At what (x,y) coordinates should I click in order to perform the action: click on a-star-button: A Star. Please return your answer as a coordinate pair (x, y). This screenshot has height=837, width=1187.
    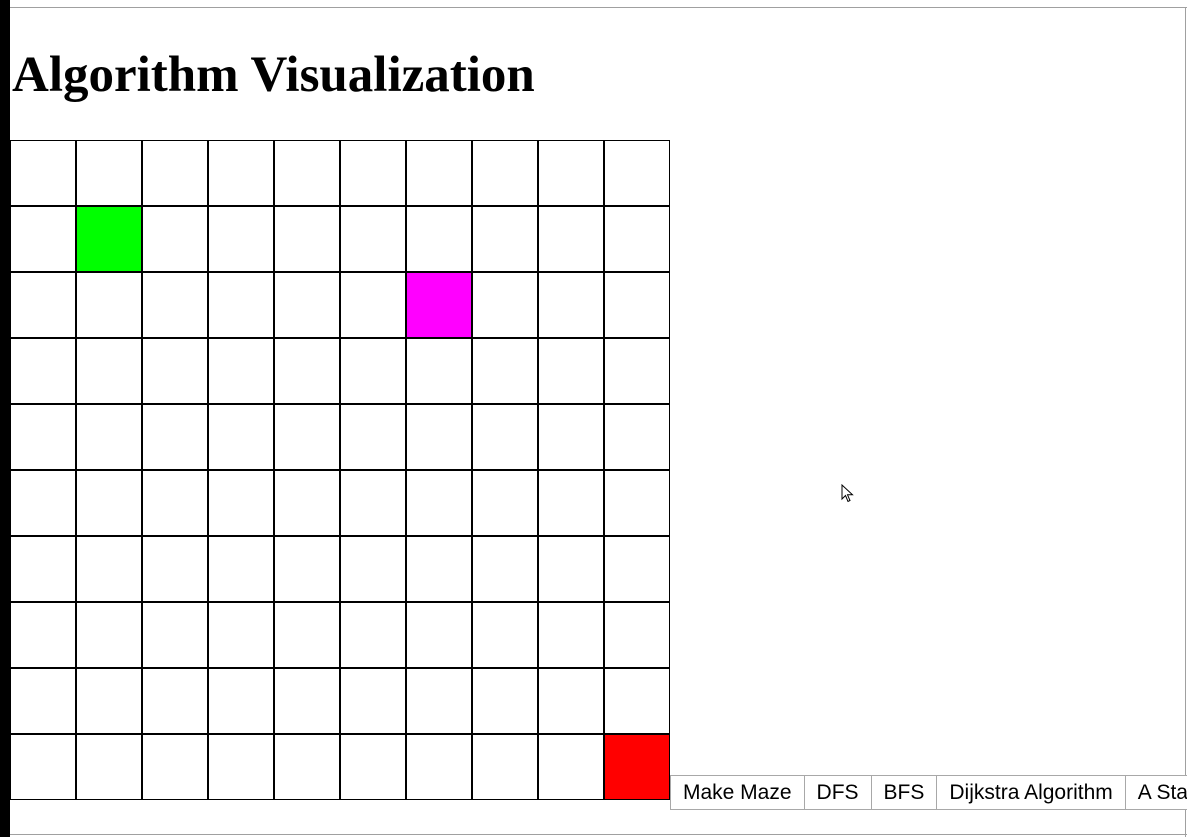
    Looking at the image, I should click on (1156, 792).